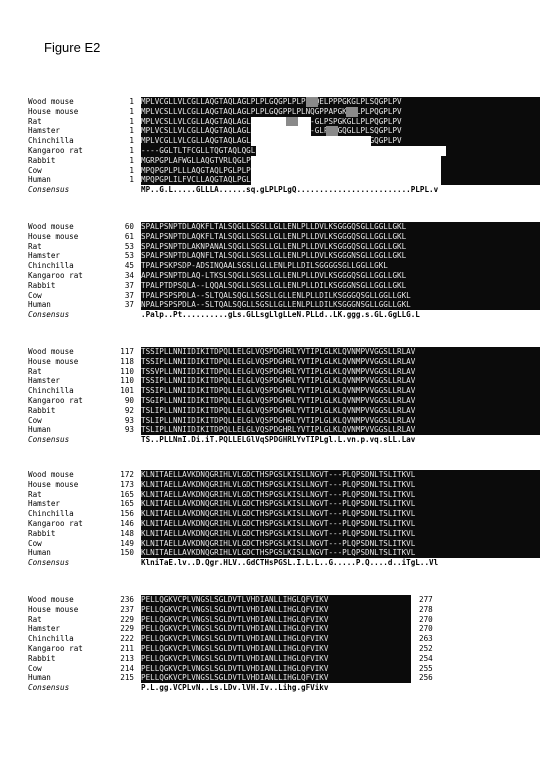 The image size is (540, 780). What do you see at coordinates (426, 599) in the screenshot?
I see `end-position: 277` at bounding box center [426, 599].